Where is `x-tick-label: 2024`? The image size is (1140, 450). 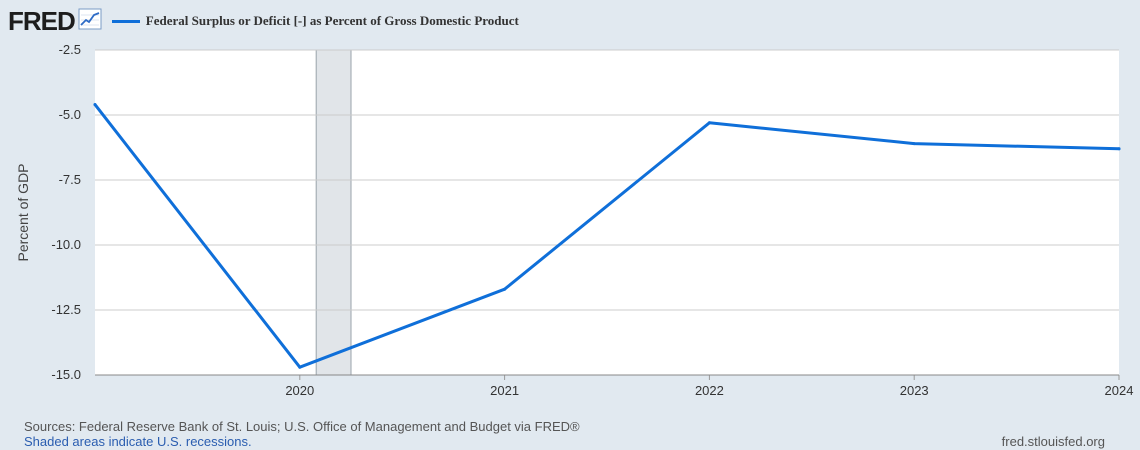
x-tick-label: 2024 is located at coordinates (1119, 390).